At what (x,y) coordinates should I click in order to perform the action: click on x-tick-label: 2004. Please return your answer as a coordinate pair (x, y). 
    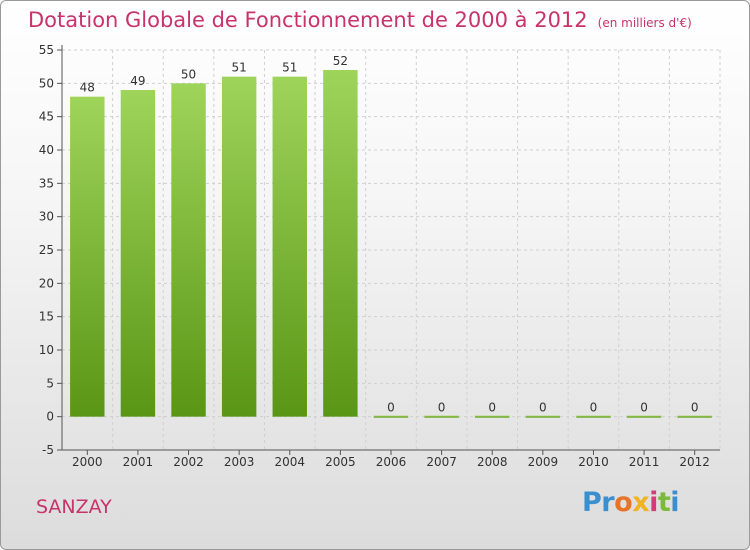
    Looking at the image, I should click on (289, 462).